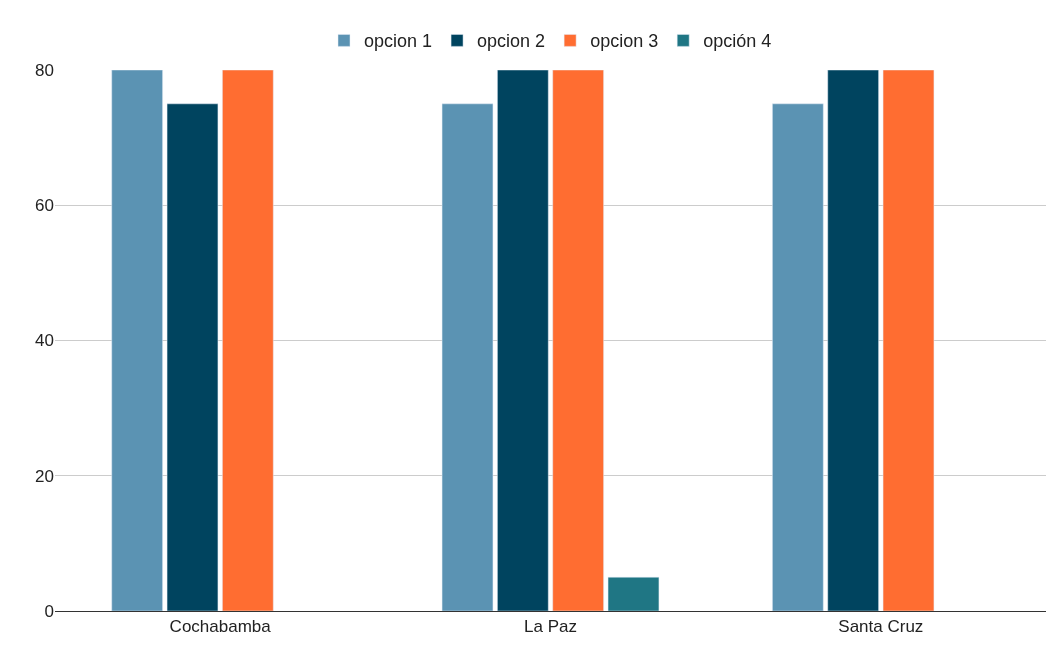 This screenshot has width=1051, height=646. I want to click on y-tick-label: 20, so click(44, 476).